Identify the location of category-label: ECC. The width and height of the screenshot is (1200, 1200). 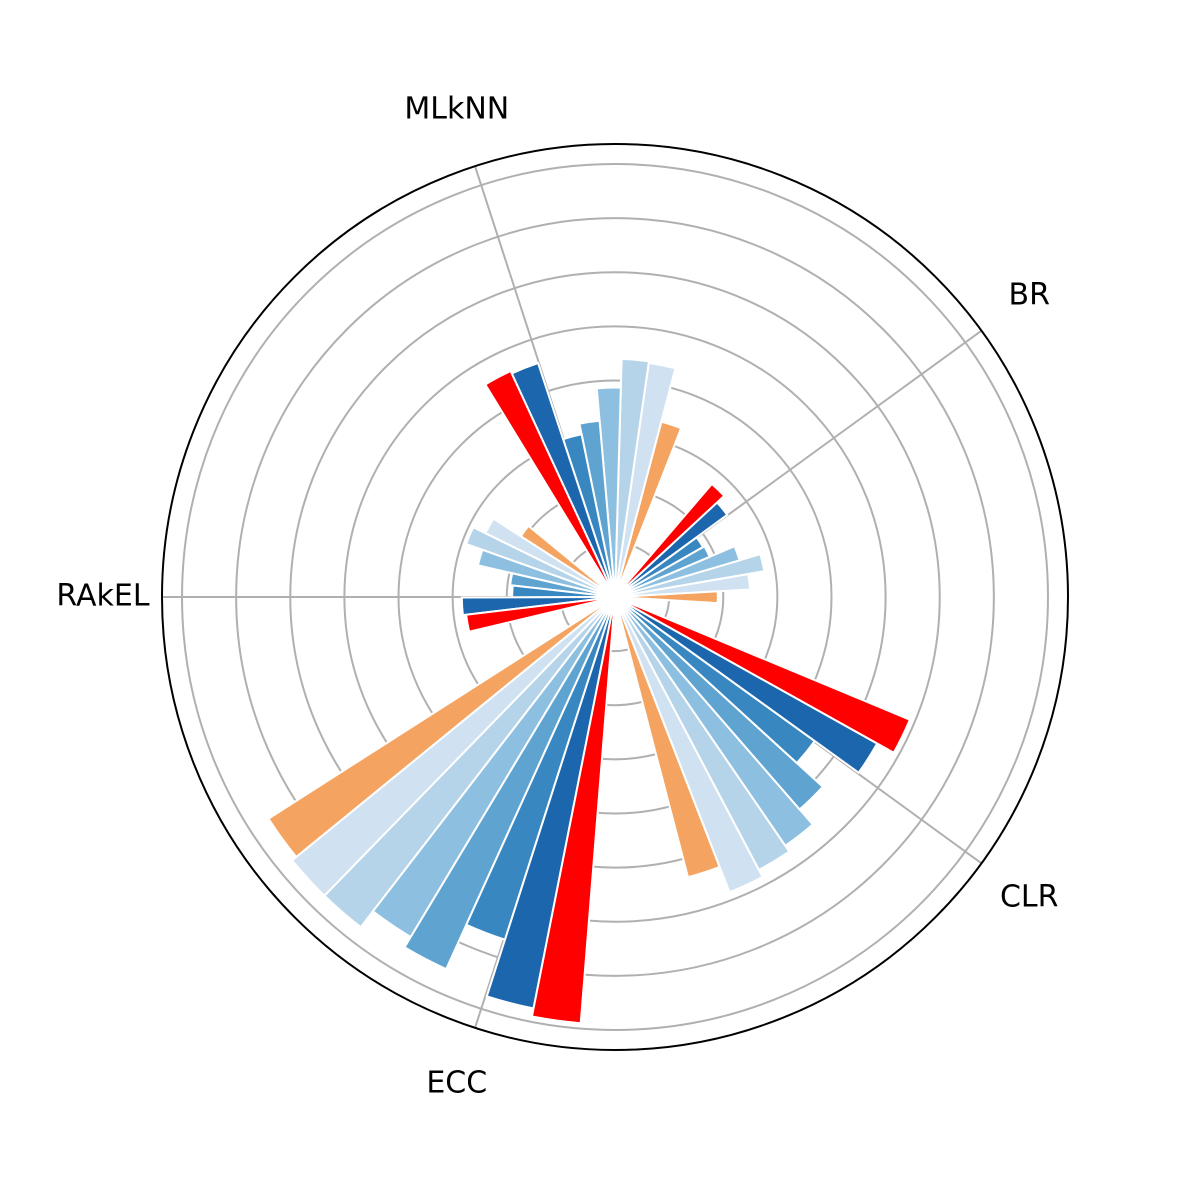
(456, 1082).